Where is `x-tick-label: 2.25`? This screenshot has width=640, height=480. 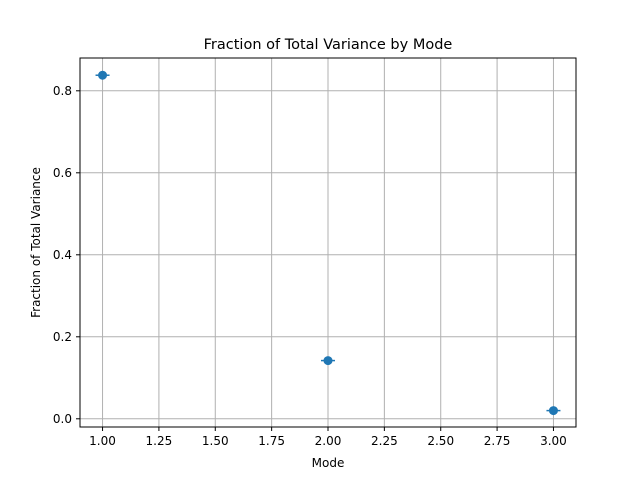
x-tick-label: 2.25 is located at coordinates (384, 441).